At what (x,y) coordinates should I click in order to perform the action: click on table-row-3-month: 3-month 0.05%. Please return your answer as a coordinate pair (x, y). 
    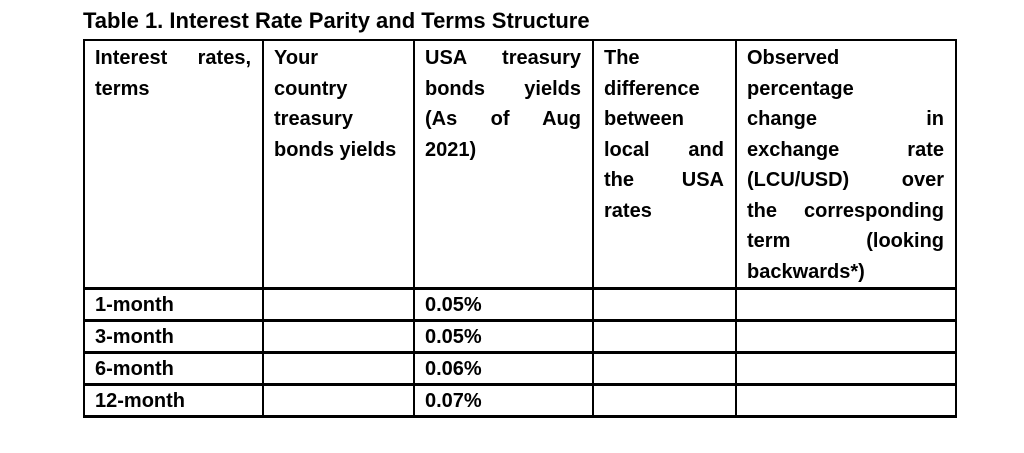
    Looking at the image, I should click on (520, 336).